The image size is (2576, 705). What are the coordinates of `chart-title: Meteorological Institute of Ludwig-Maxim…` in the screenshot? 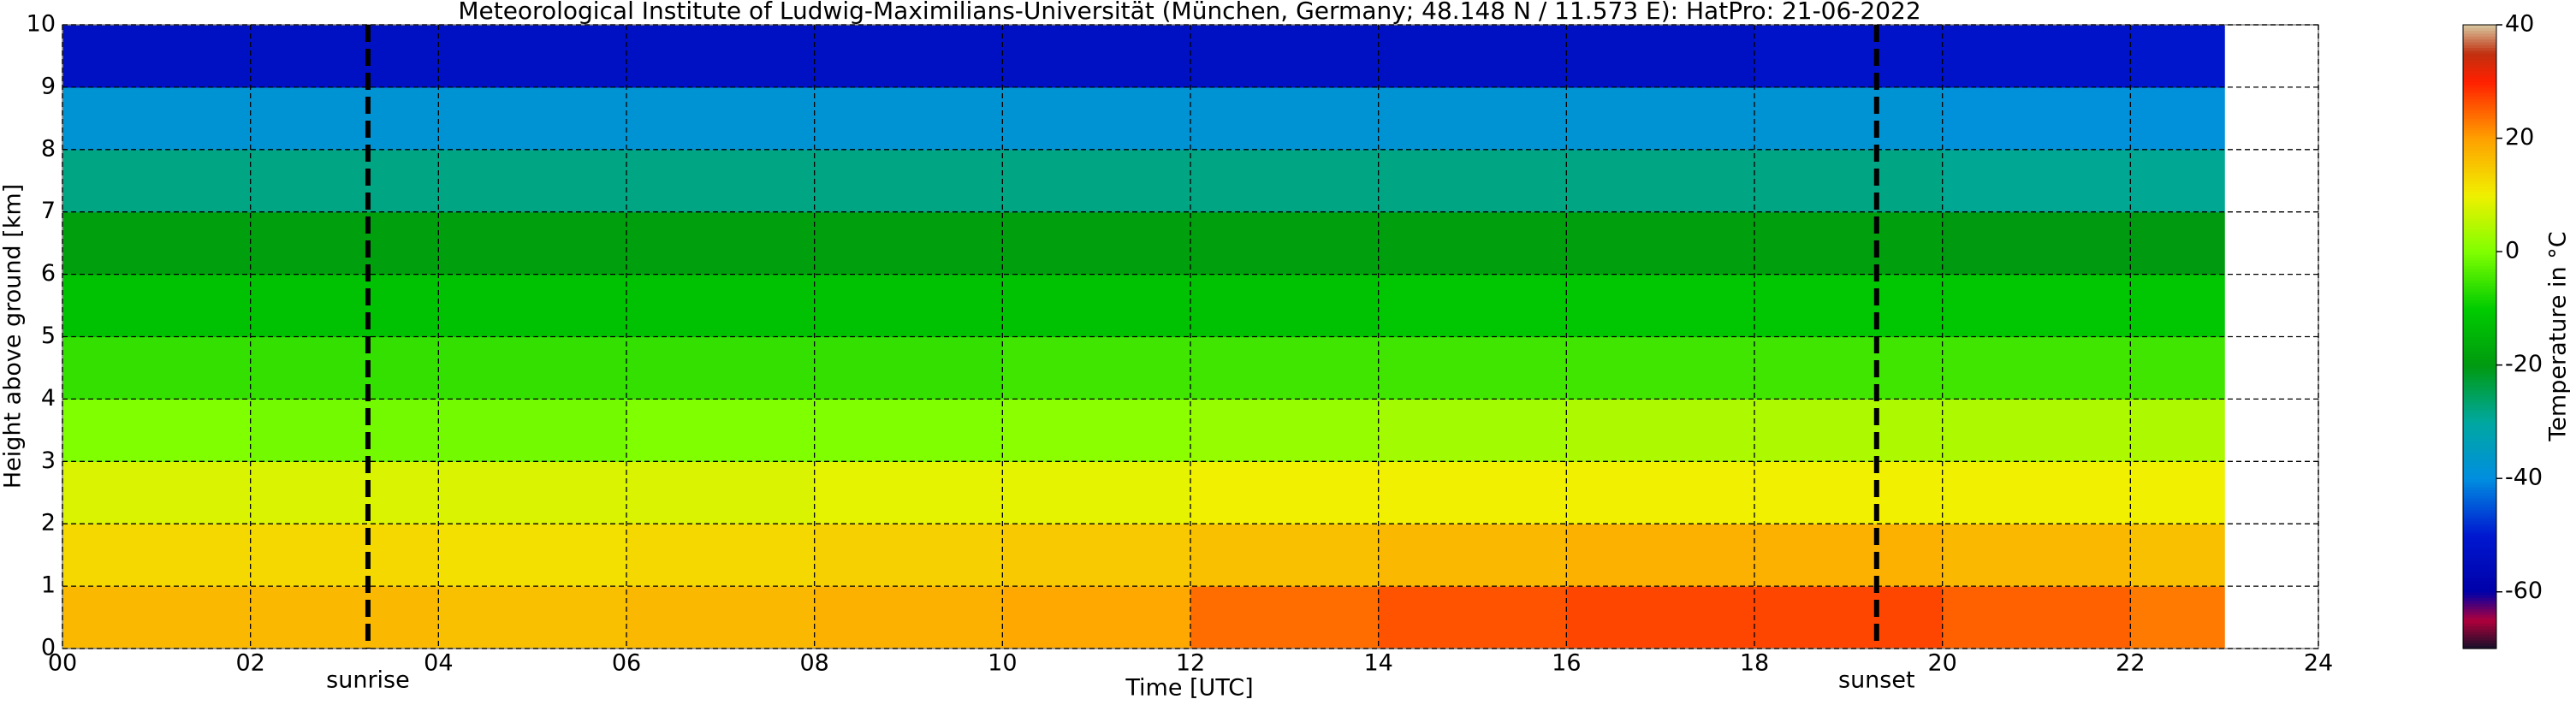 It's located at (1189, 12).